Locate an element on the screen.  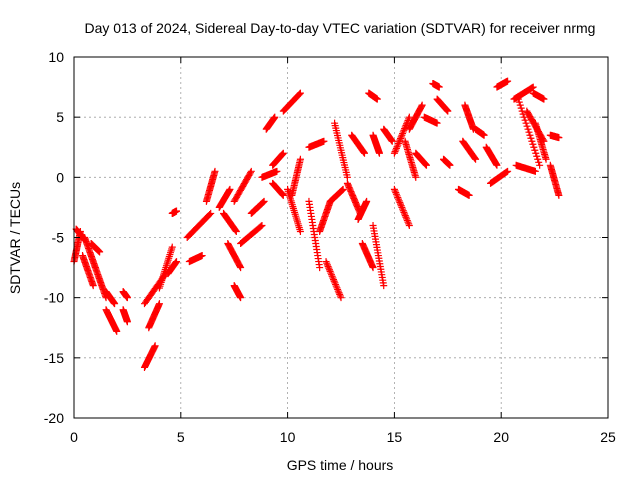
y-tick-label: -15 is located at coordinates (54, 358).